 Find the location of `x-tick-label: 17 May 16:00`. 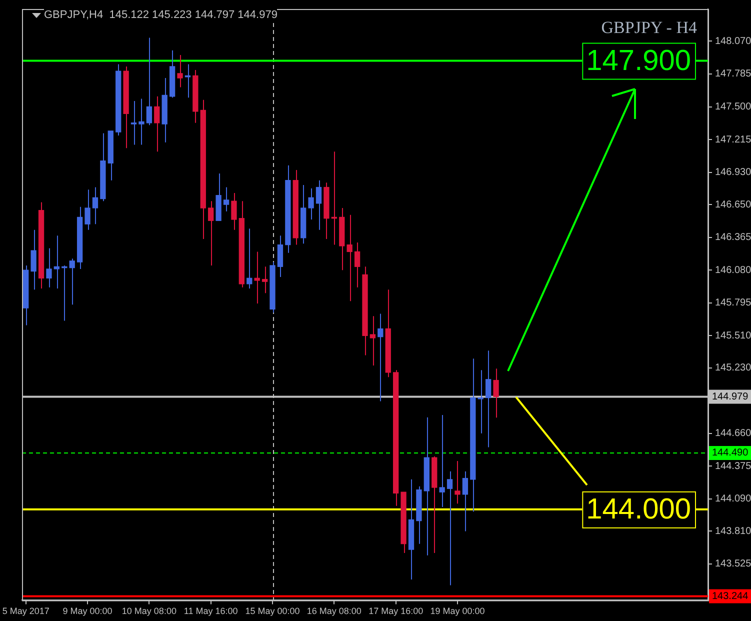

x-tick-label: 17 May 16:00 is located at coordinates (396, 611).